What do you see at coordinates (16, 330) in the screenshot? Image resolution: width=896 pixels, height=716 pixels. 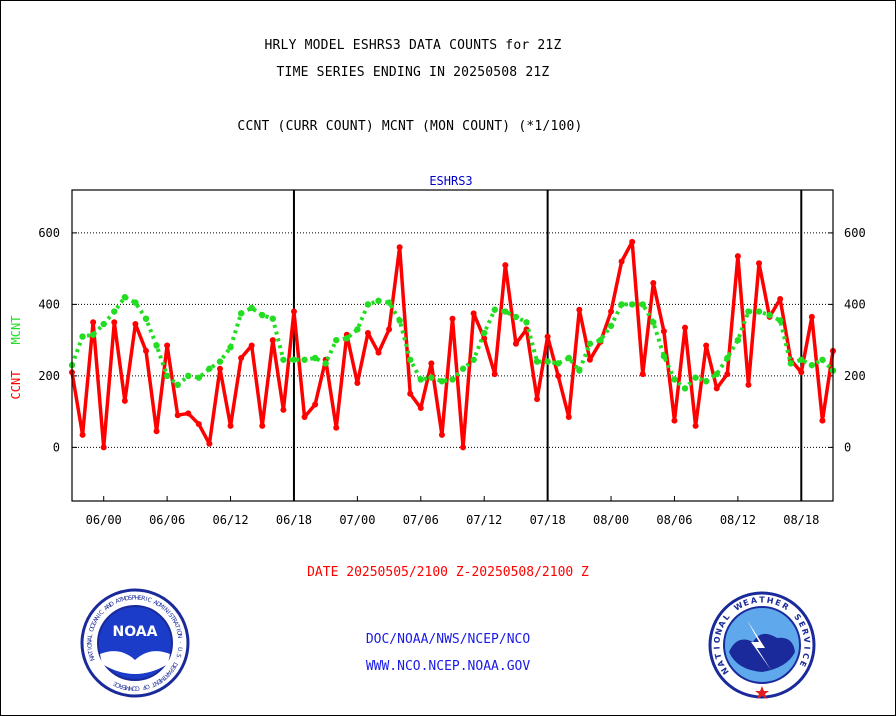 I see `y-axis-label-mcnt: MCNT` at bounding box center [16, 330].